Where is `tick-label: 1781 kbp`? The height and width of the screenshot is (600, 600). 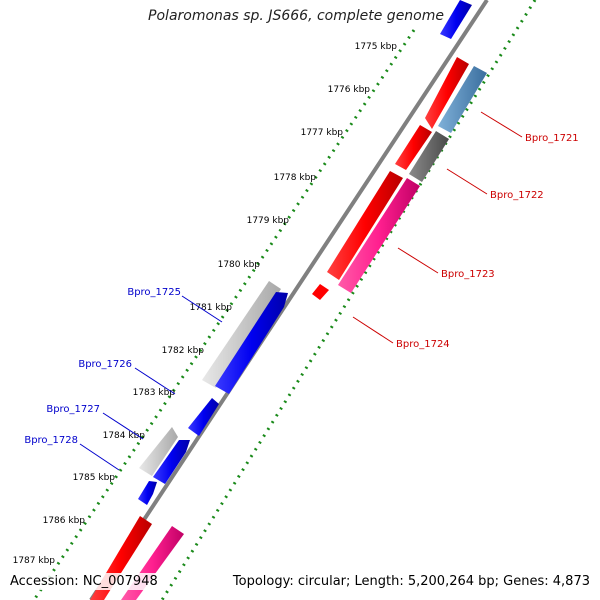 tick-label: 1781 kbp is located at coordinates (211, 308).